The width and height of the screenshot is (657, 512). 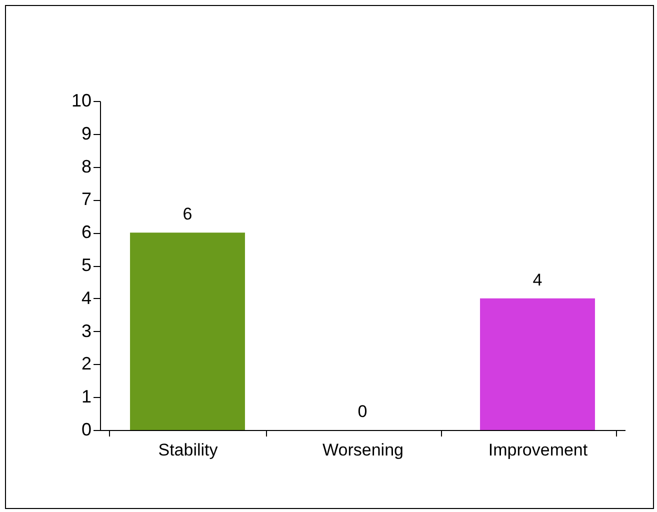 What do you see at coordinates (86, 265) in the screenshot?
I see `y-tick-label: 5` at bounding box center [86, 265].